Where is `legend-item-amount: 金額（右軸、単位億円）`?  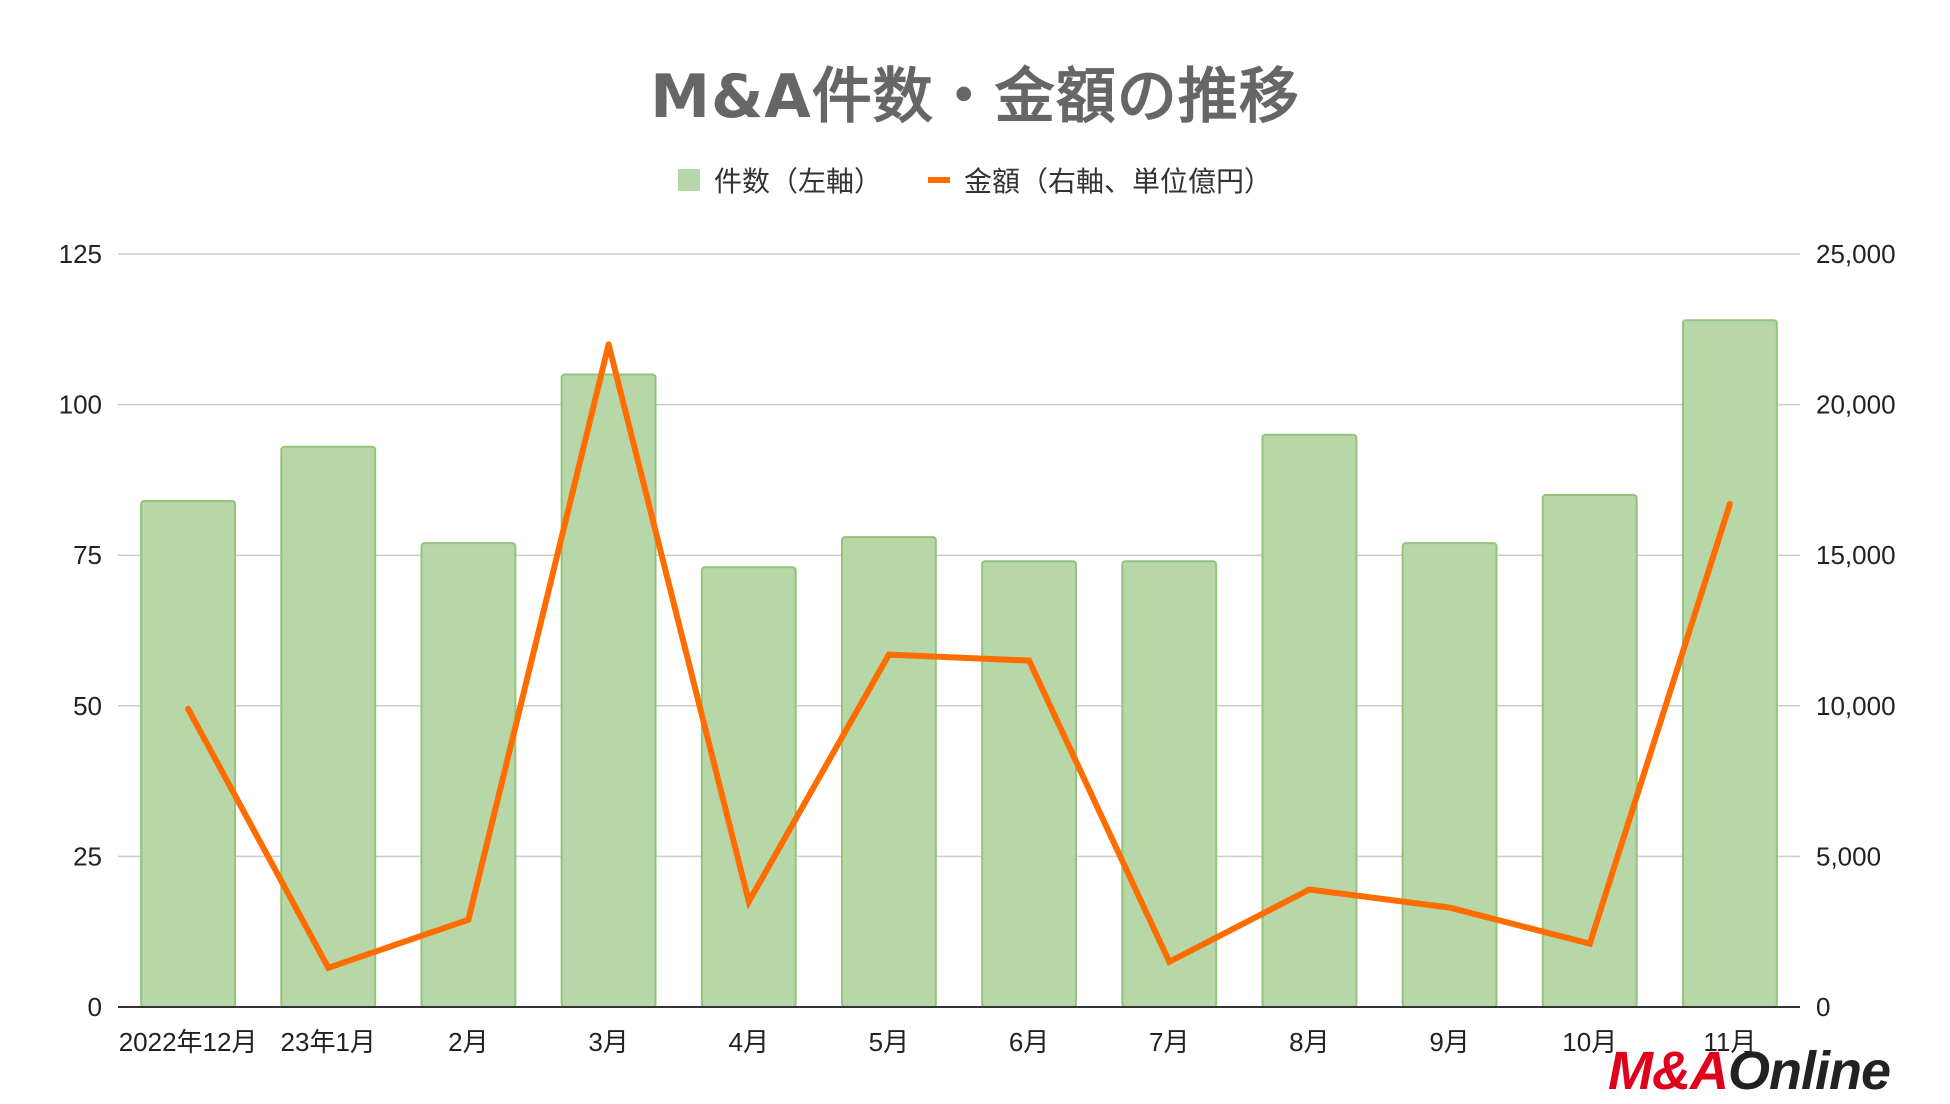
legend-item-amount: 金額（右軸、単位億円） is located at coordinates (1100, 180).